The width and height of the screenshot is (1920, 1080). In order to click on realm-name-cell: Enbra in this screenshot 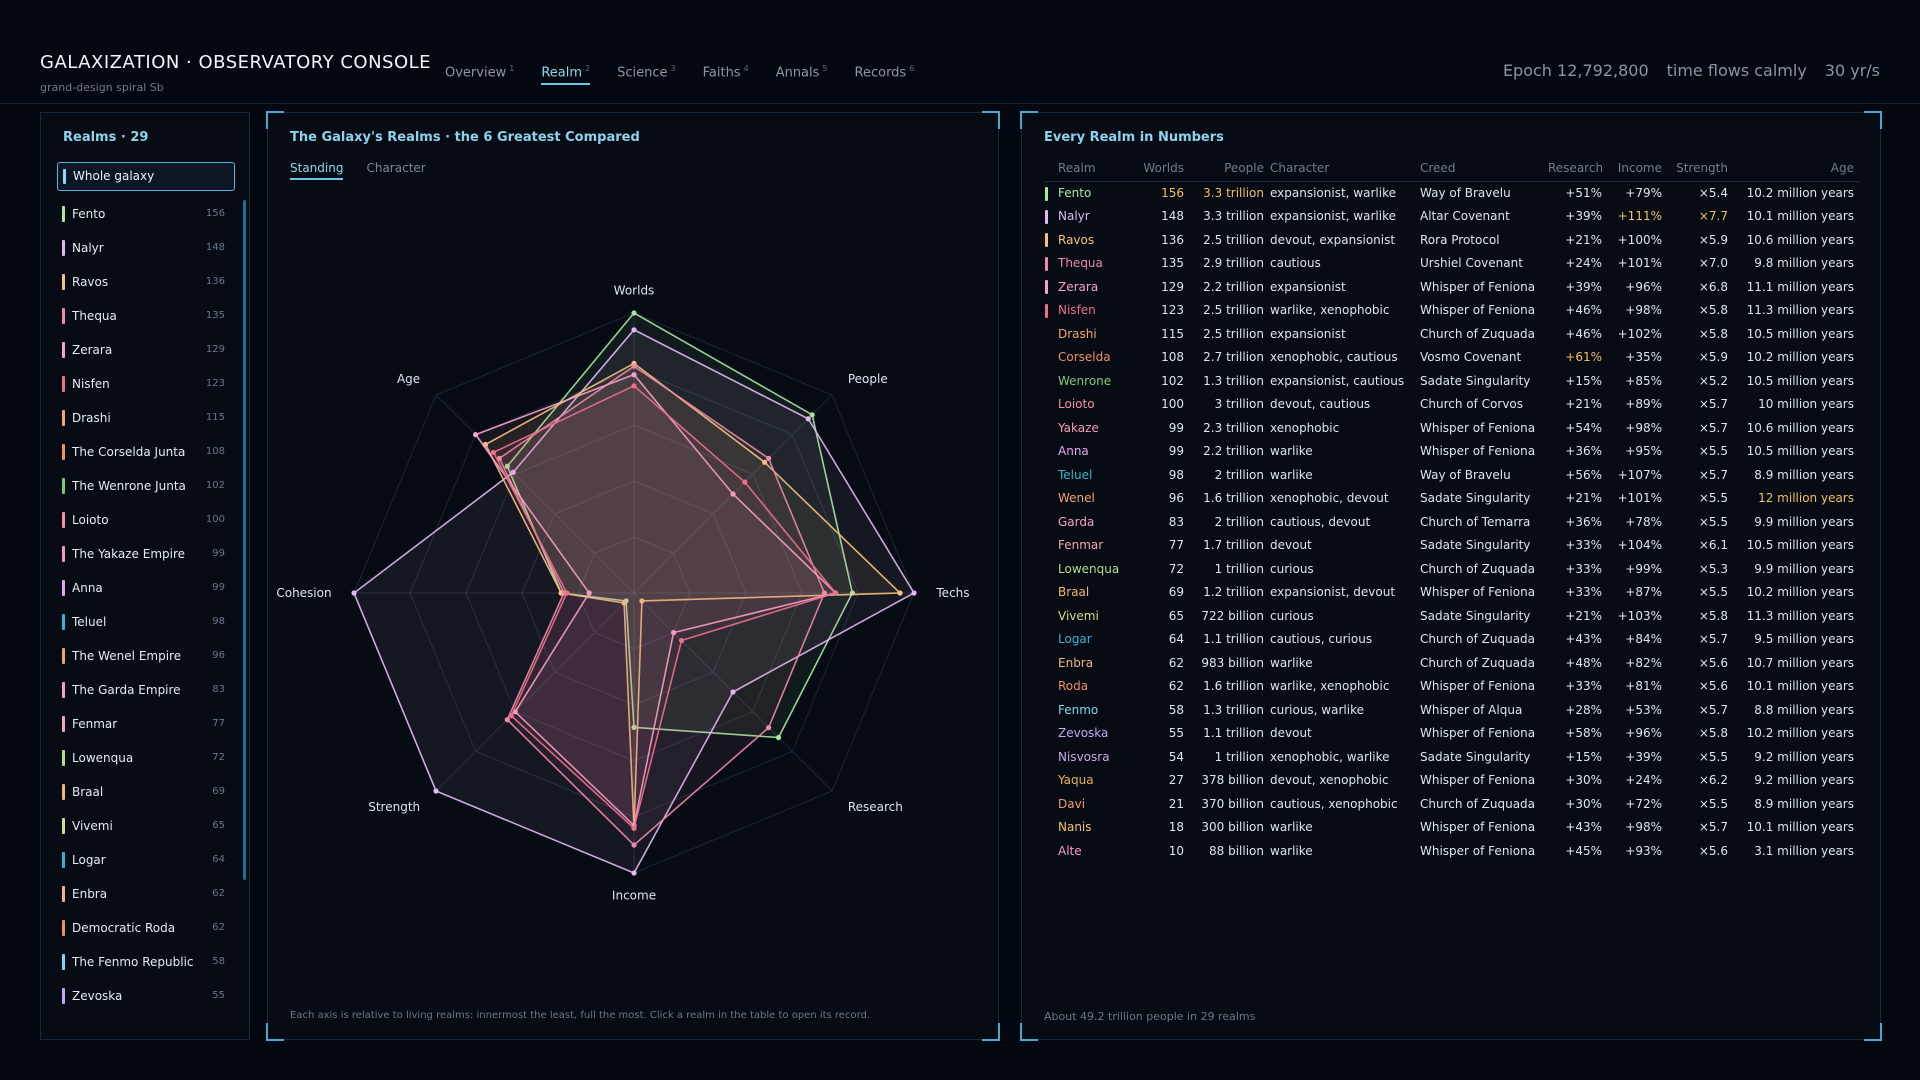, I will do `click(1086, 663)`.